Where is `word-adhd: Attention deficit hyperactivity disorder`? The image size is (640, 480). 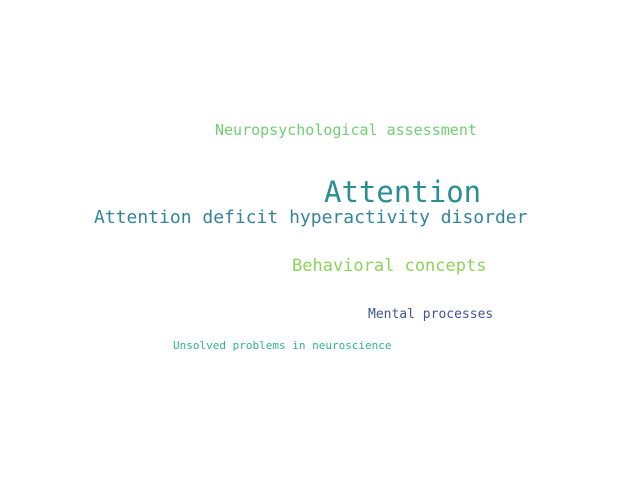
word-adhd: Attention deficit hyperactivity disorder is located at coordinates (311, 217).